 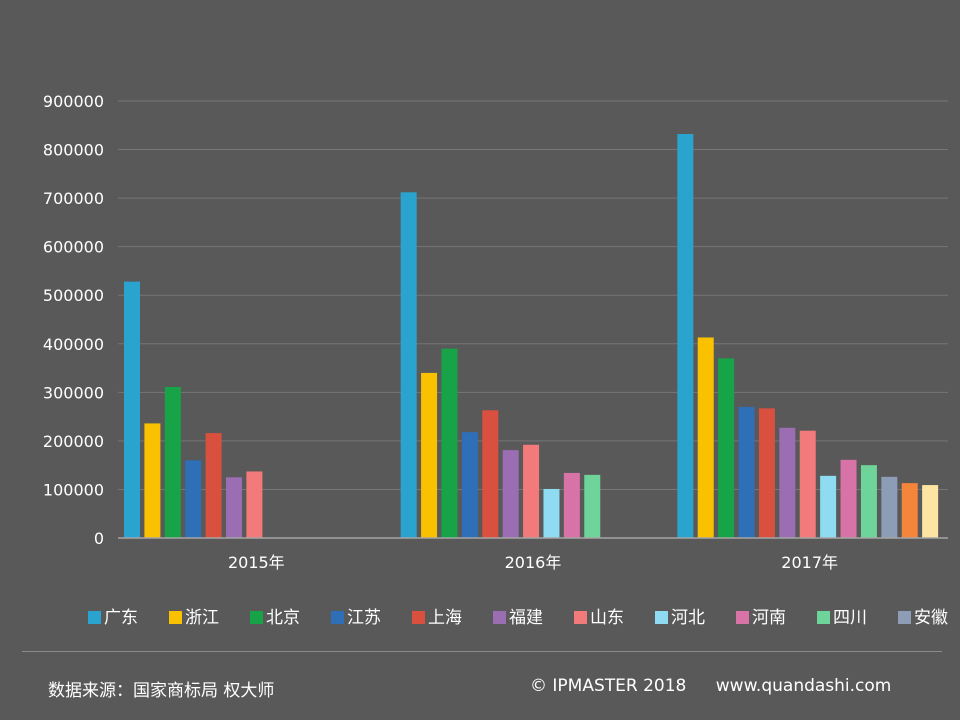 I want to click on legend-label: 福建, so click(x=526, y=618).